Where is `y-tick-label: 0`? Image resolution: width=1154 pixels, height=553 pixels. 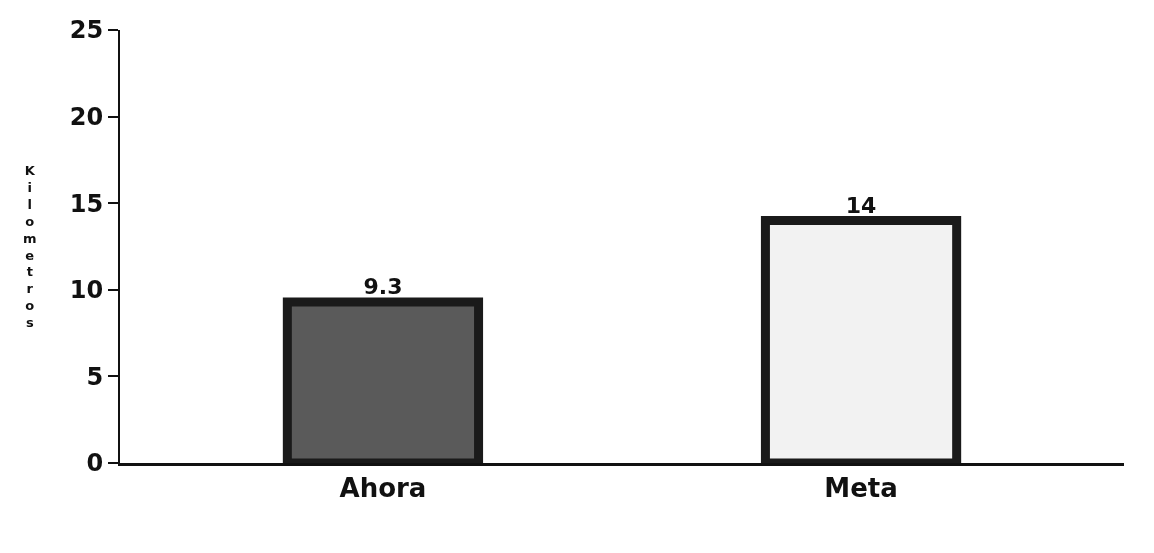
y-tick-label: 0 is located at coordinates (95, 463).